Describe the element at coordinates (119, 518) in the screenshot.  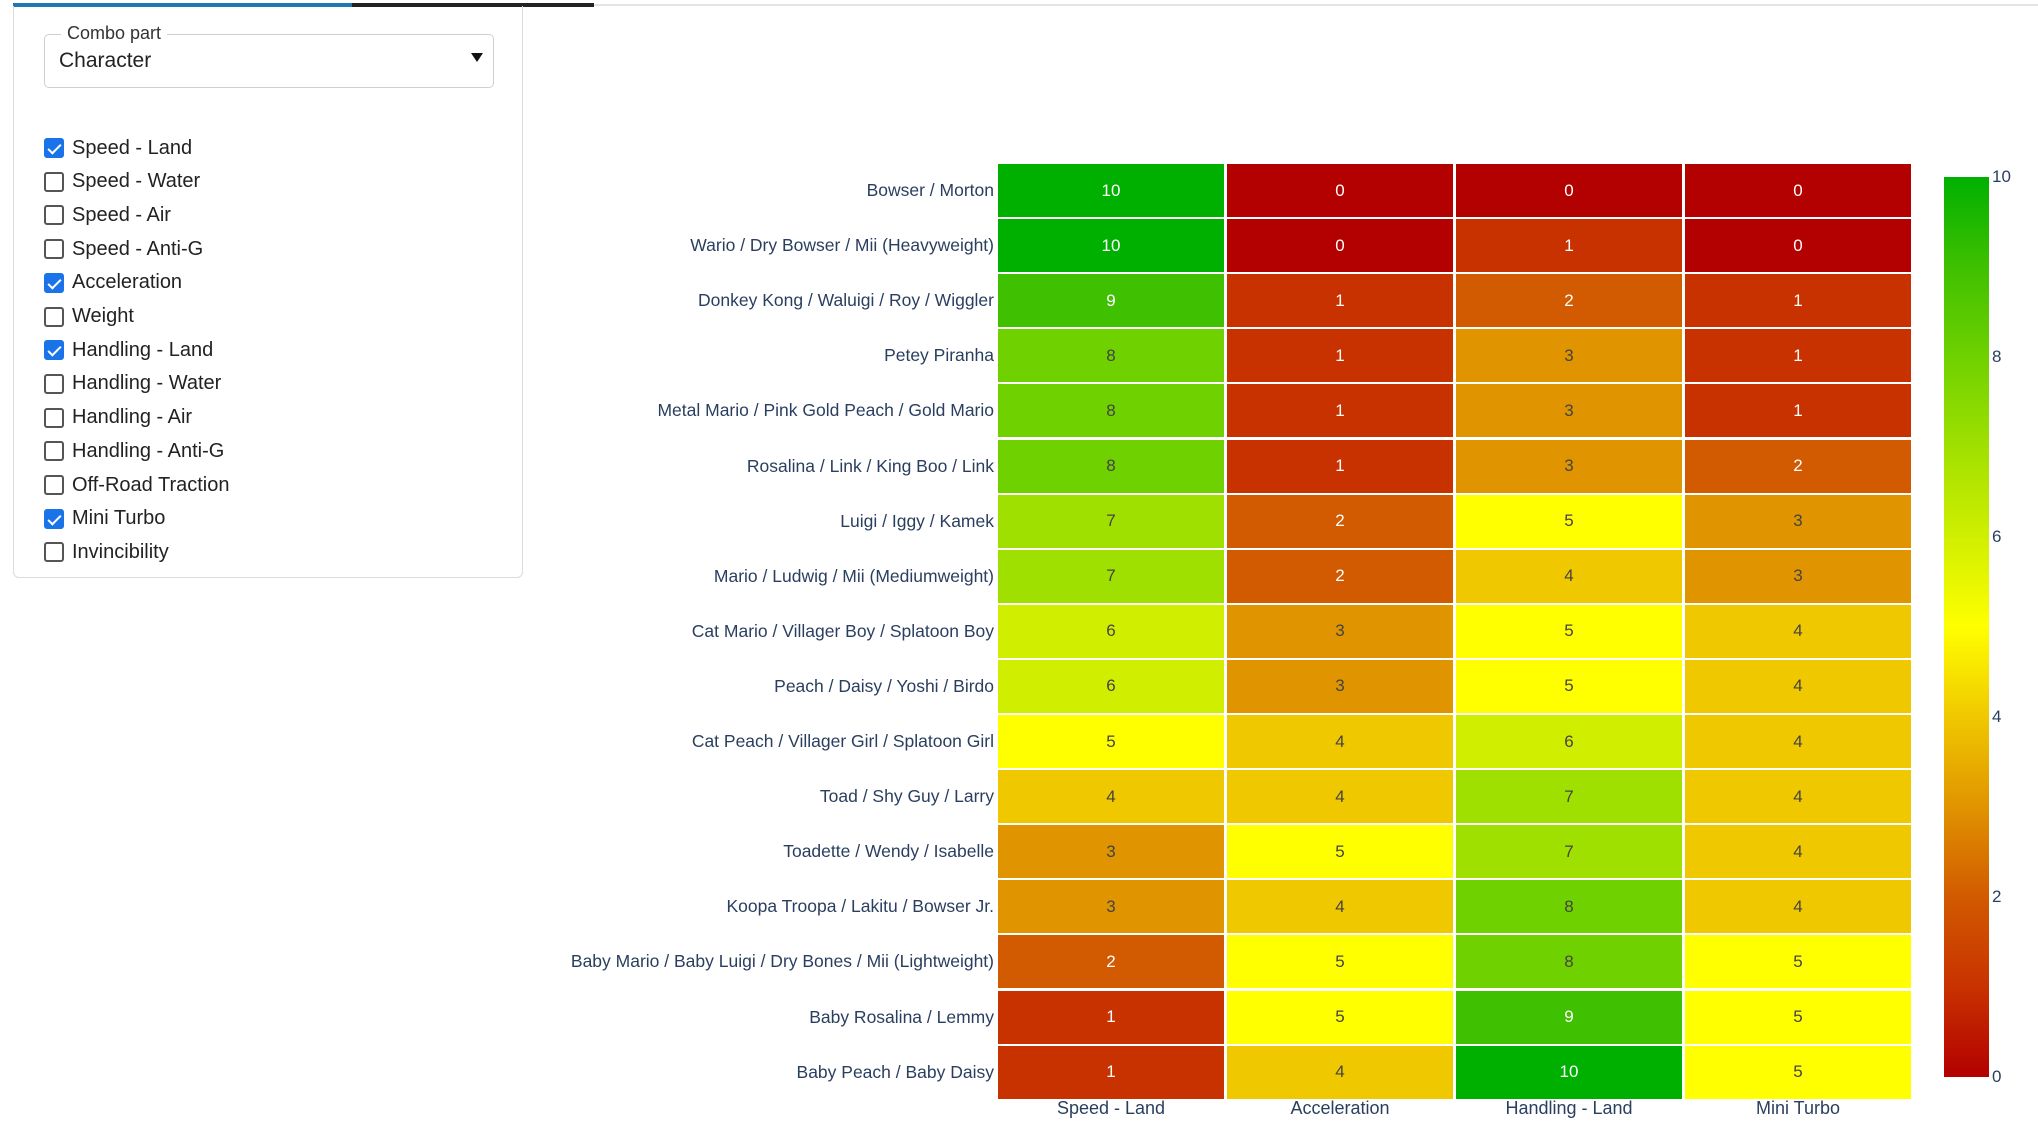
I see `checklist-label: Mini Turbo` at that location.